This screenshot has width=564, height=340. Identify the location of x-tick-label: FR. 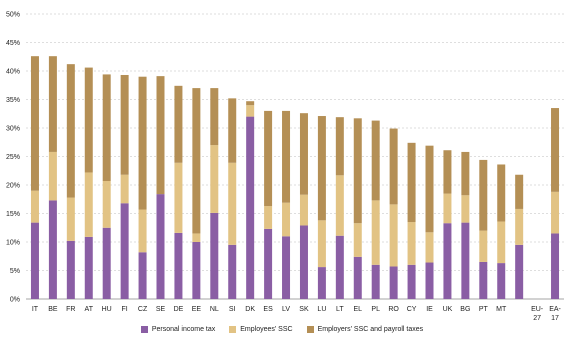
(70, 309).